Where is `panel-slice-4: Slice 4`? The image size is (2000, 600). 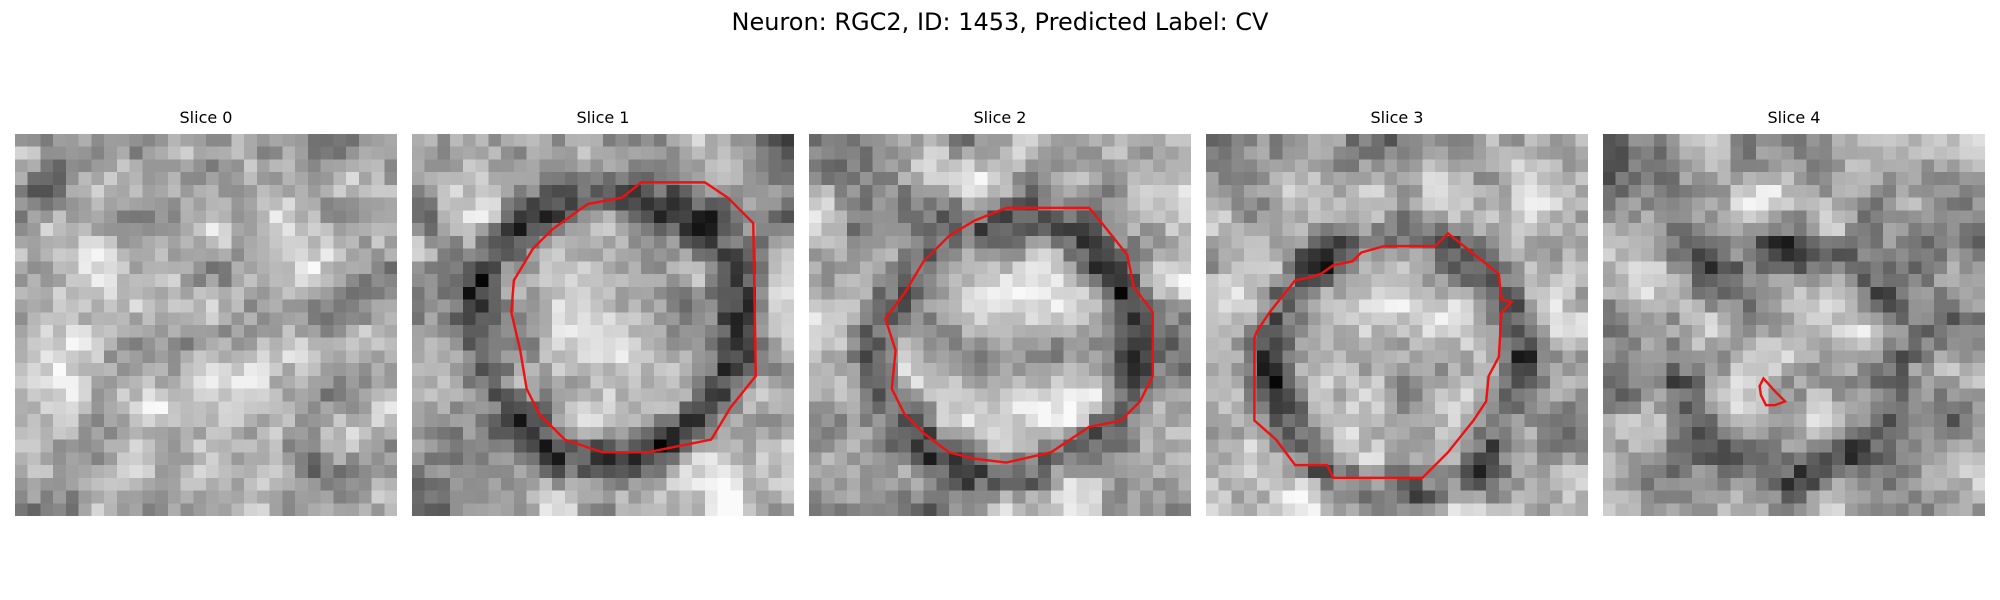 panel-slice-4: Slice 4 is located at coordinates (1794, 312).